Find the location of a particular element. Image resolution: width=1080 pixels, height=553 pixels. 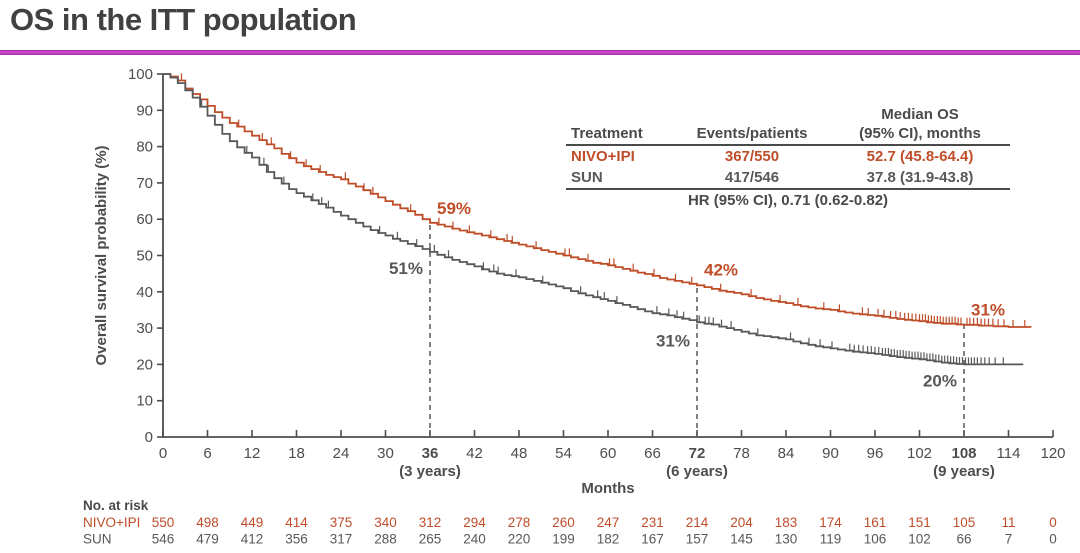

title-accent-rule is located at coordinates (540, 52).